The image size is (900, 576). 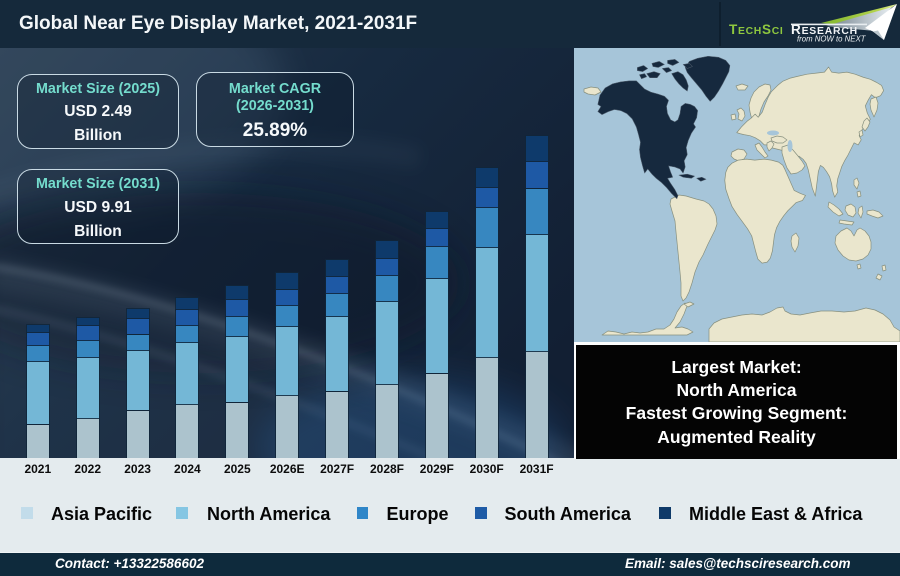 What do you see at coordinates (756, 29) in the screenshot?
I see `svg-text: TECHSCI` at bounding box center [756, 29].